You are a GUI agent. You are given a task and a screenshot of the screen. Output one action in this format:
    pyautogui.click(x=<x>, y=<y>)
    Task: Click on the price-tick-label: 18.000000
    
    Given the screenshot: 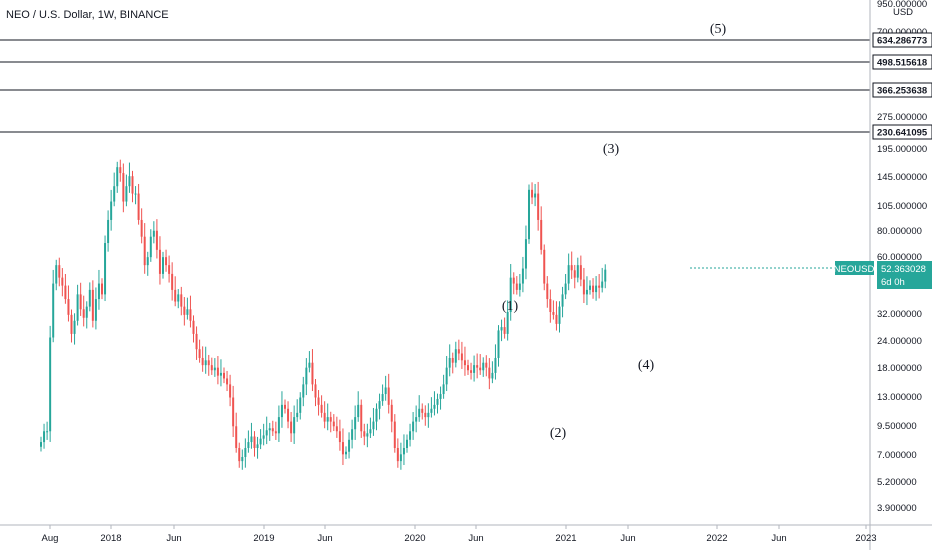 What is the action you would take?
    pyautogui.click(x=899, y=368)
    